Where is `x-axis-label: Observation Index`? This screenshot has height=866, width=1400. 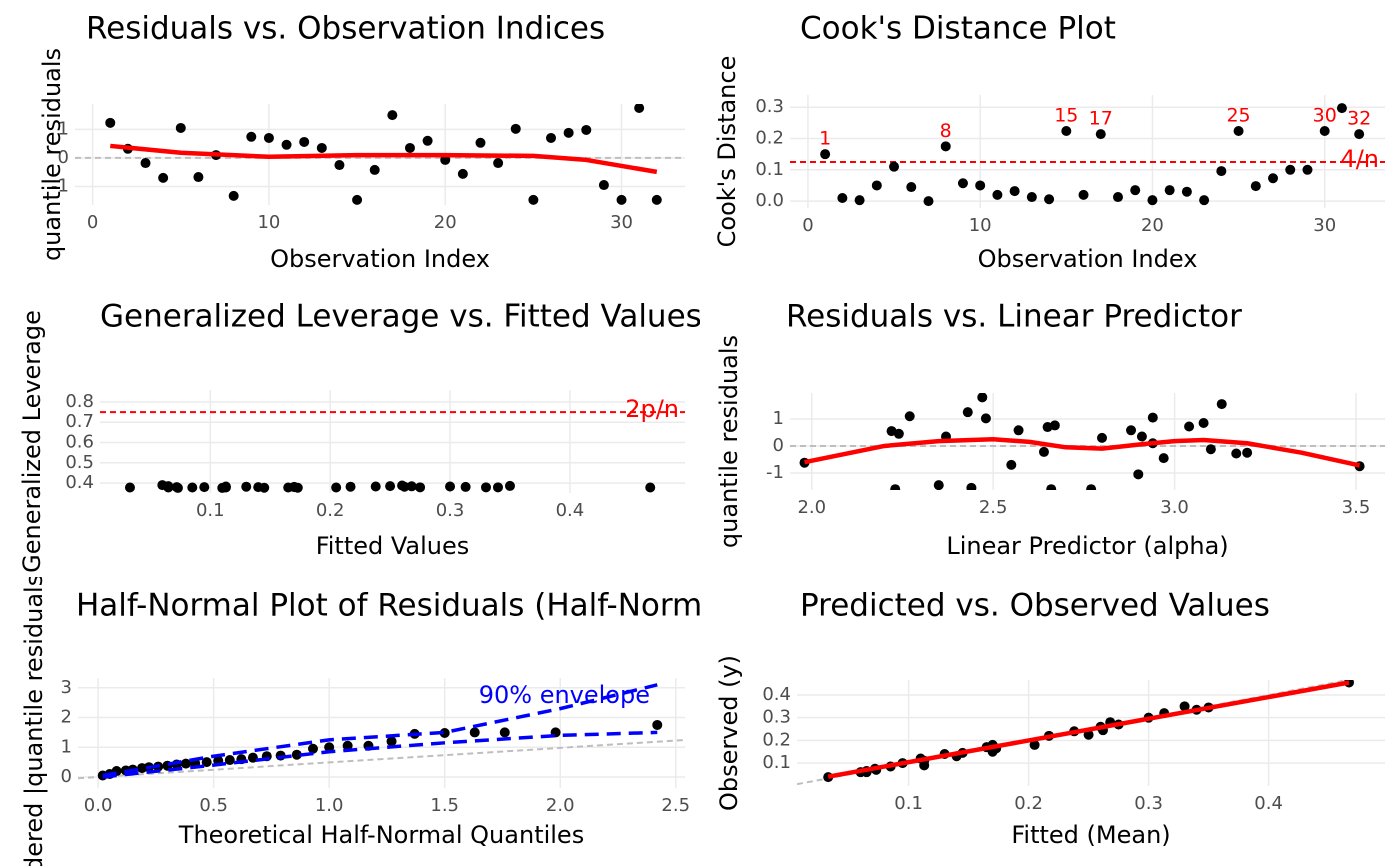 x-axis-label: Observation Index is located at coordinates (380, 259).